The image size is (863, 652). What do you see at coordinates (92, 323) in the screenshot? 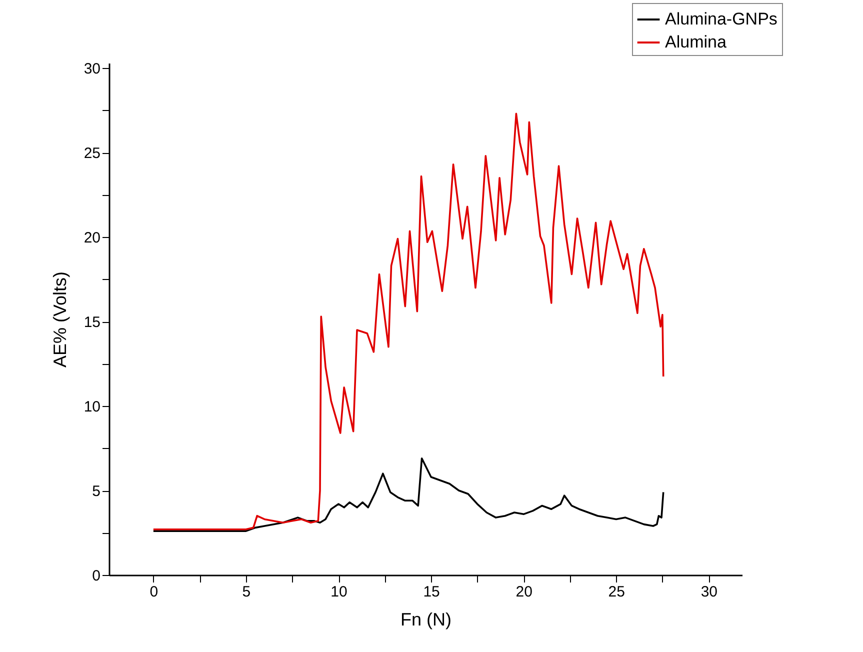
I see `y-tick-label: 15` at bounding box center [92, 323].